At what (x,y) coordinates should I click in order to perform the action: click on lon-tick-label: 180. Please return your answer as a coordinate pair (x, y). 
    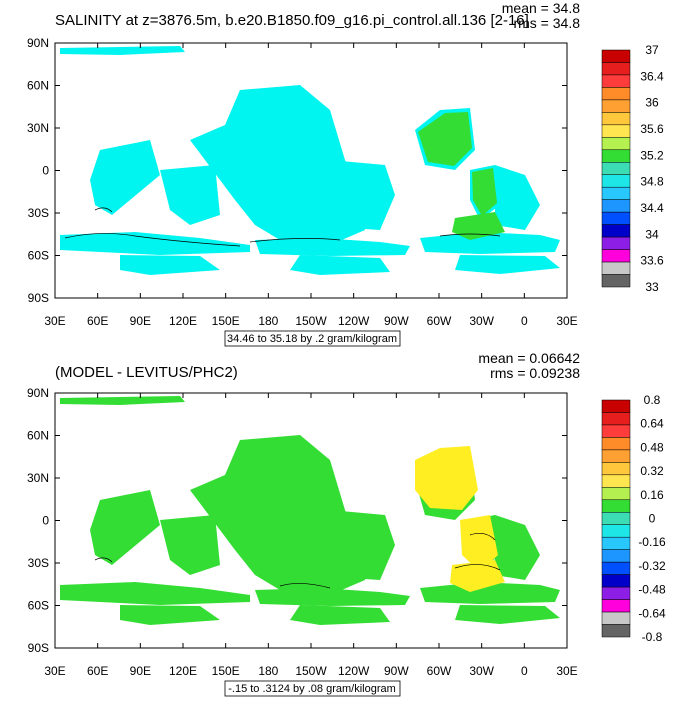
    Looking at the image, I should click on (268, 321).